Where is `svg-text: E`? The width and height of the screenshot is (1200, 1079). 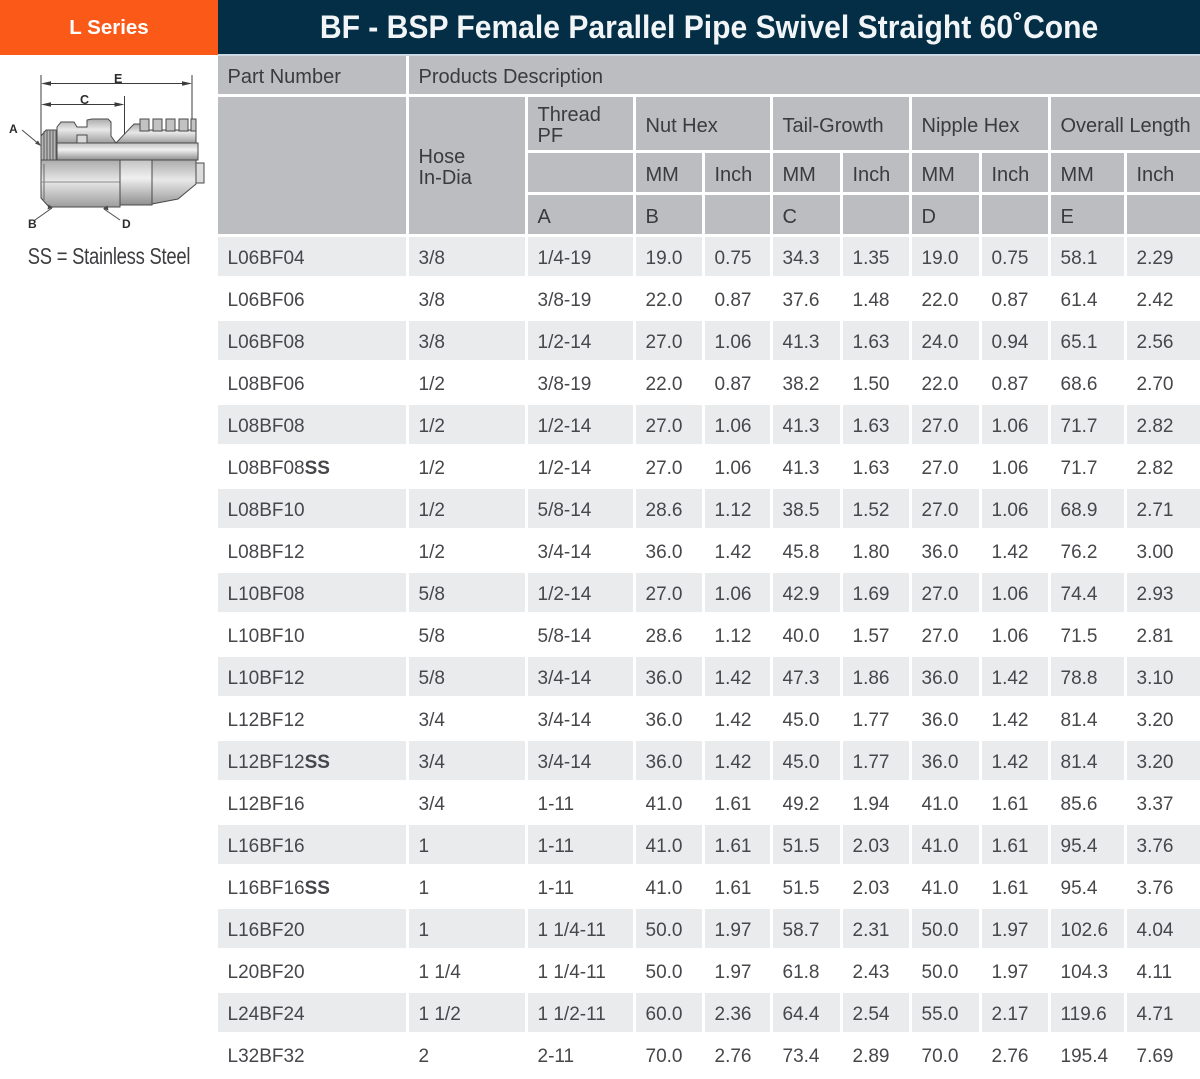
svg-text: E is located at coordinates (118, 79).